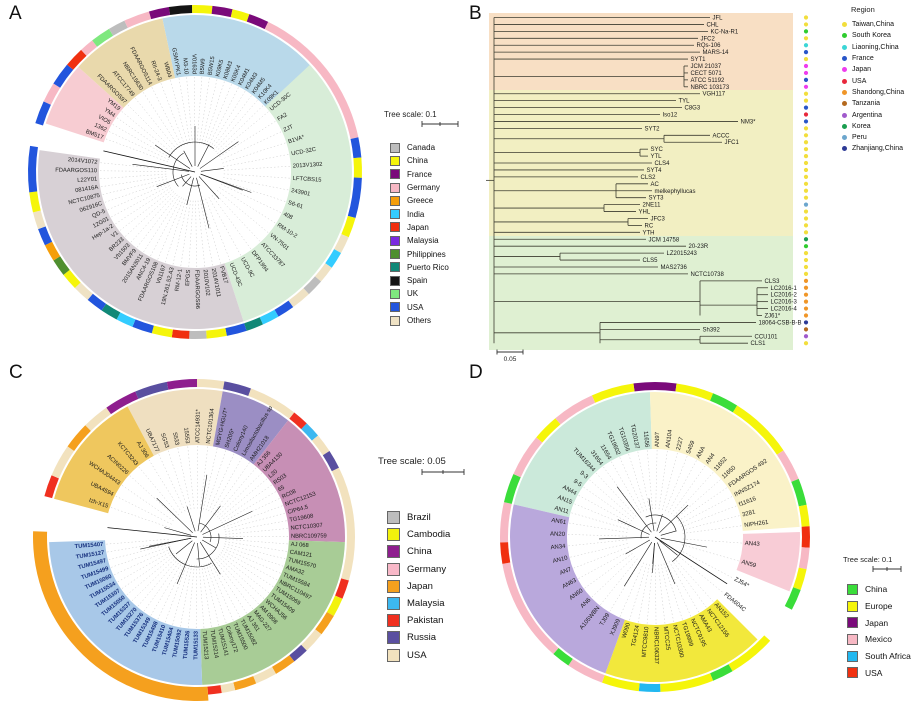 The height and width of the screenshot is (701, 921). I want to click on taxon-label: AN34, so click(558, 548).